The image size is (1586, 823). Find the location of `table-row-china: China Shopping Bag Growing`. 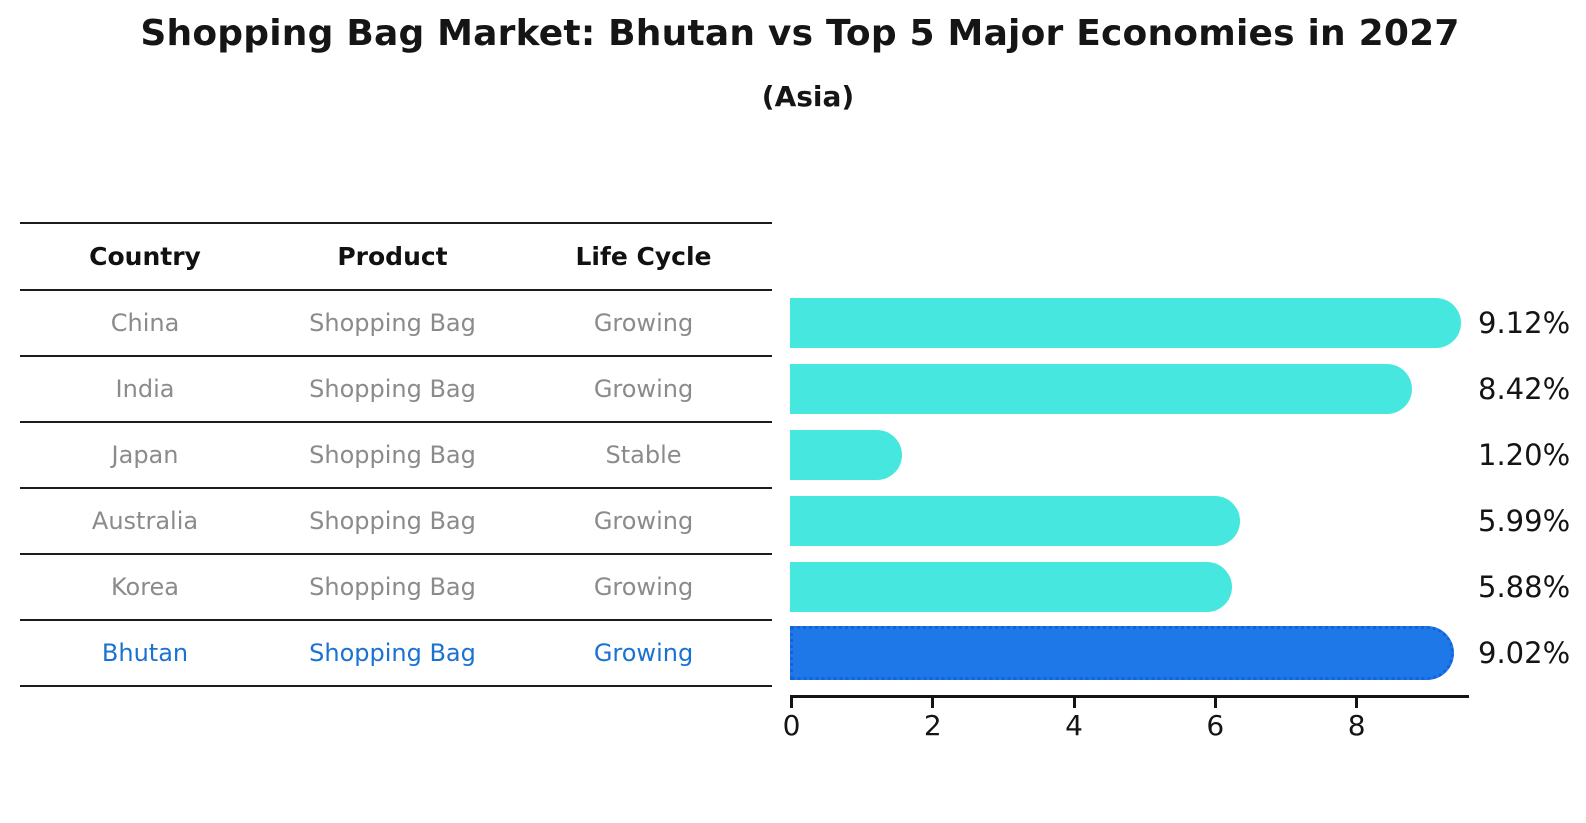

table-row-china: China Shopping Bag Growing is located at coordinates (396, 324).